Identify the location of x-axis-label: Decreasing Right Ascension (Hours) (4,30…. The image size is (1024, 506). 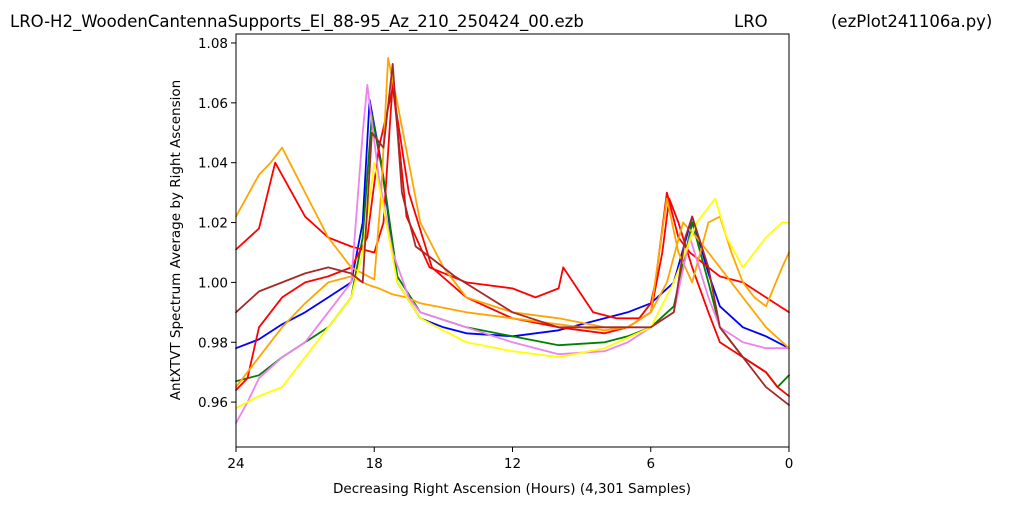
(512, 489).